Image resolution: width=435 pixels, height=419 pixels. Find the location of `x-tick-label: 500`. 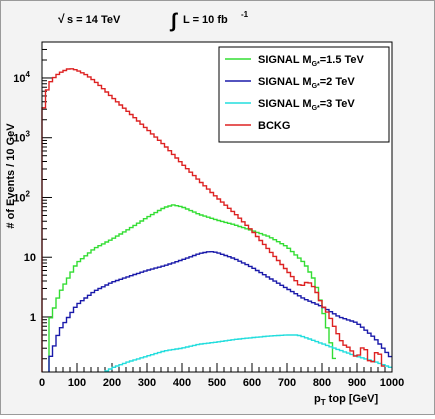

x-tick-label: 500 is located at coordinates (217, 383).